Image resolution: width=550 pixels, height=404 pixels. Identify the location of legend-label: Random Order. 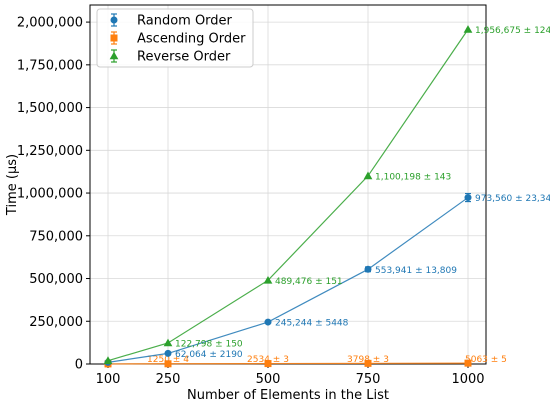
(185, 21).